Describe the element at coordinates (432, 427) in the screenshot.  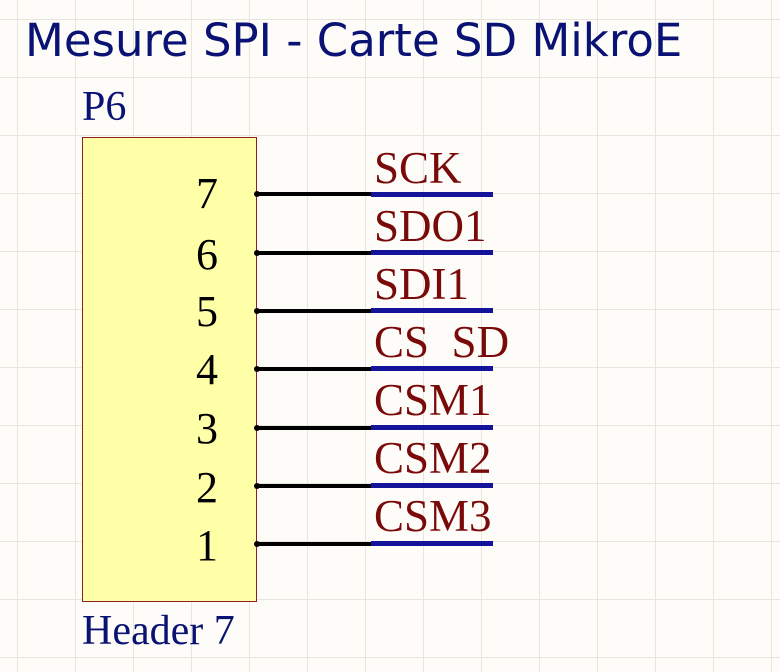
I see `wire-csm1` at that location.